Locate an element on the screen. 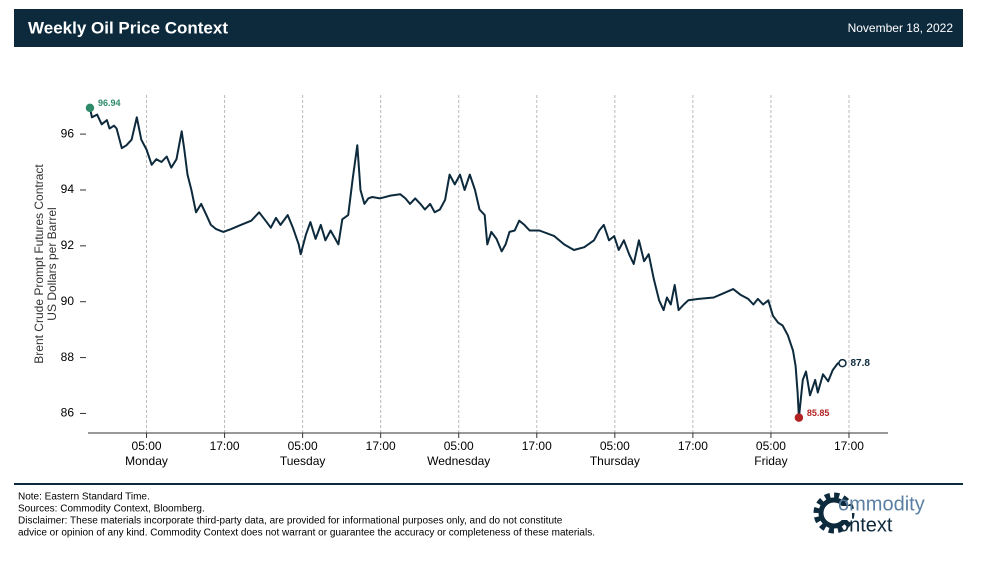  y-tick-label: 88 is located at coordinates (68, 357).